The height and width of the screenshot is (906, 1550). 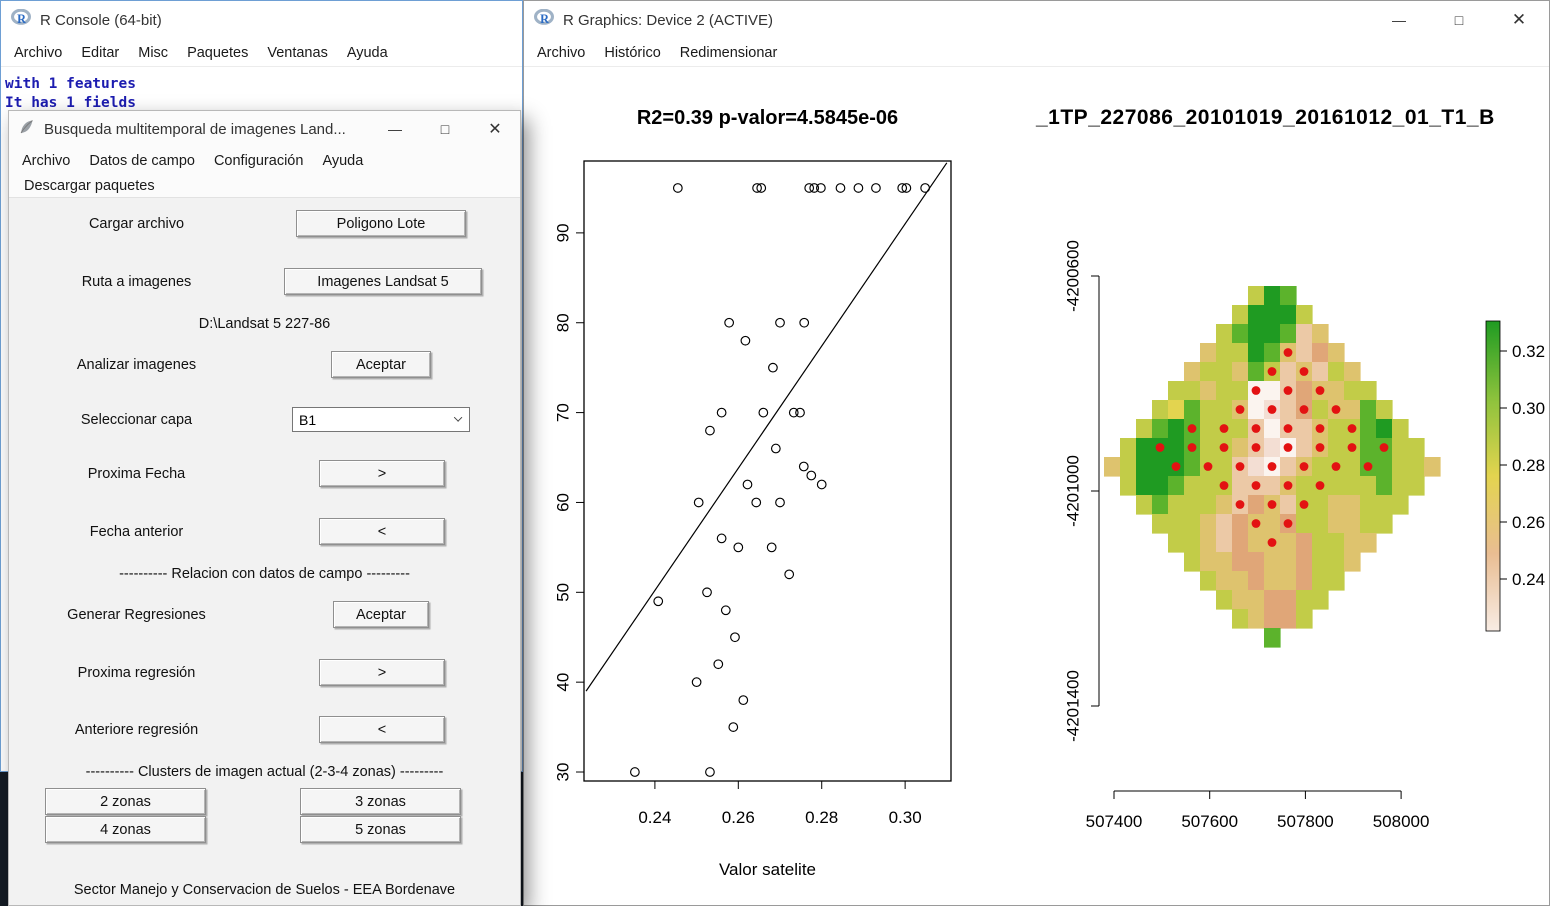 What do you see at coordinates (264, 282) in the screenshot?
I see `row-ruta-imagenes: Ruta a imagenes Imagenes Landsat 5` at bounding box center [264, 282].